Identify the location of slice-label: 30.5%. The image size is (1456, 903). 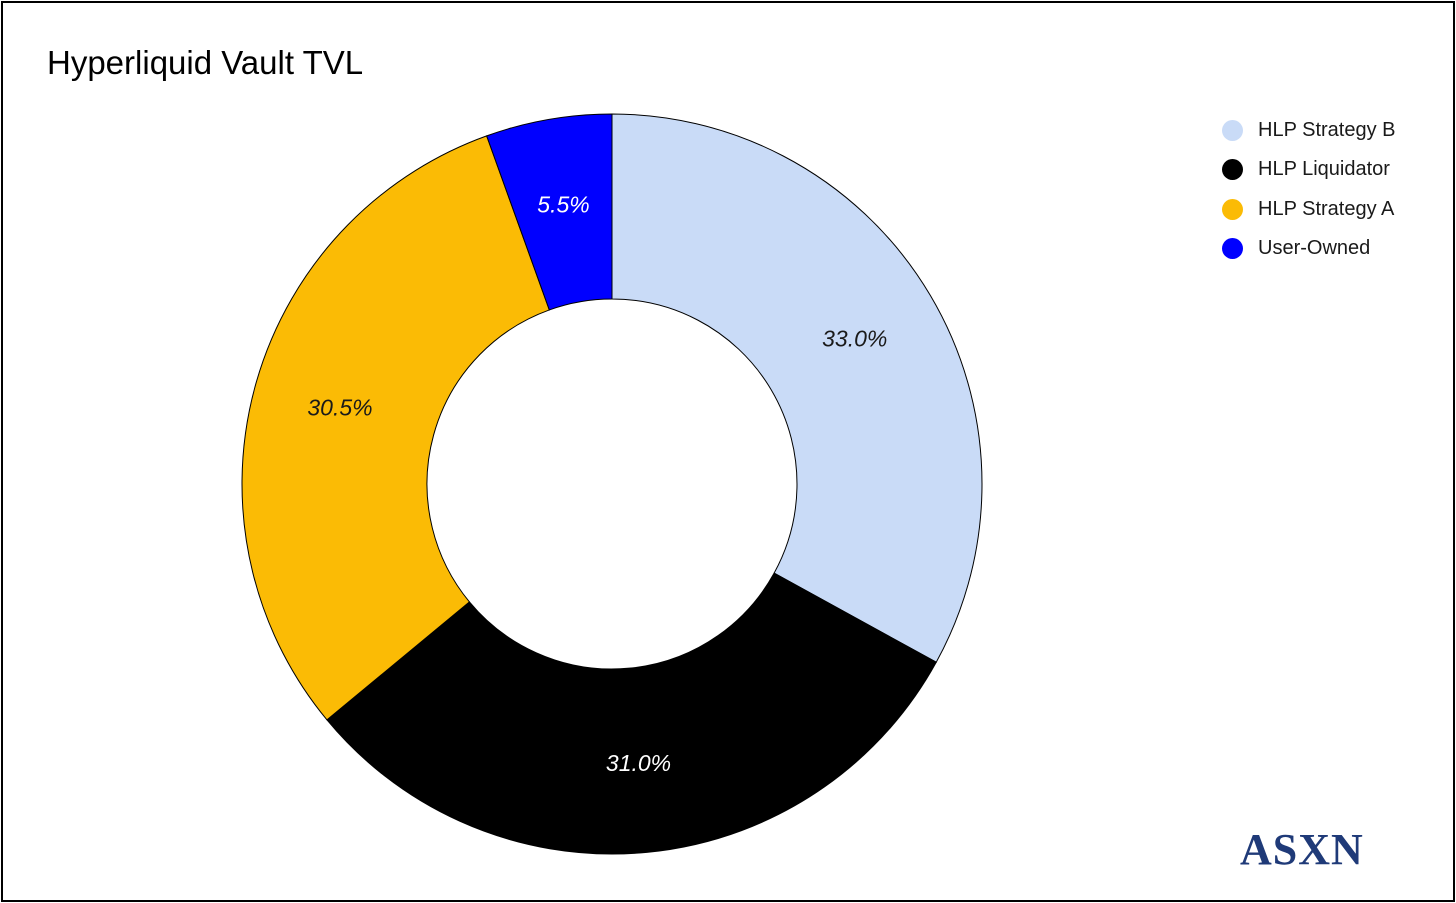
(339, 408).